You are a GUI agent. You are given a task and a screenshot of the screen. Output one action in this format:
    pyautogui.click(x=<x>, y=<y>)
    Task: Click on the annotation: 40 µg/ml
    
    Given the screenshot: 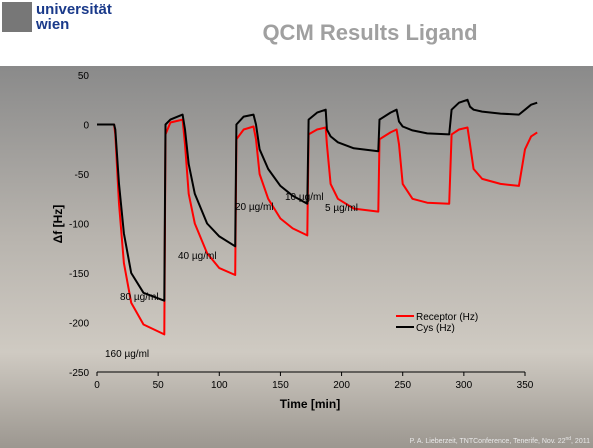 What is the action you would take?
    pyautogui.click(x=197, y=256)
    